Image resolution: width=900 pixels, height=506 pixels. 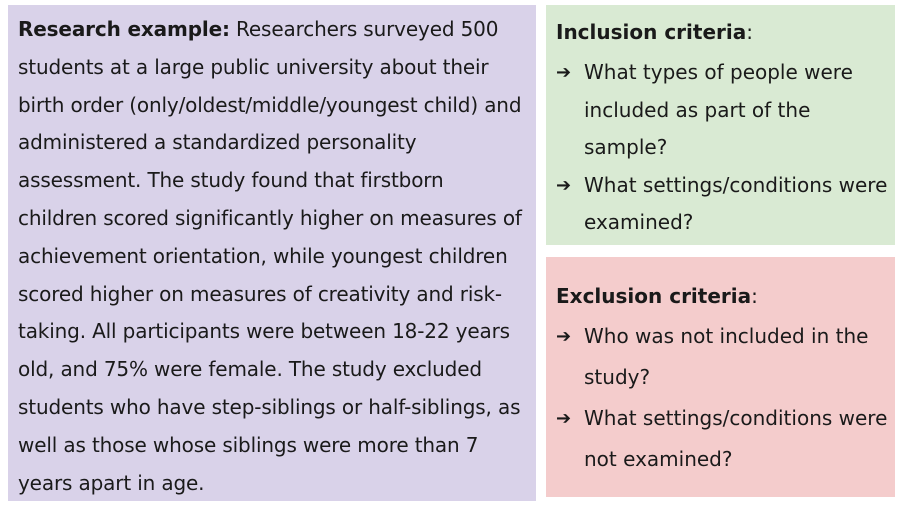 I want to click on exclusion-item: ➔ Who was not included in the study?, so click(x=722, y=357).